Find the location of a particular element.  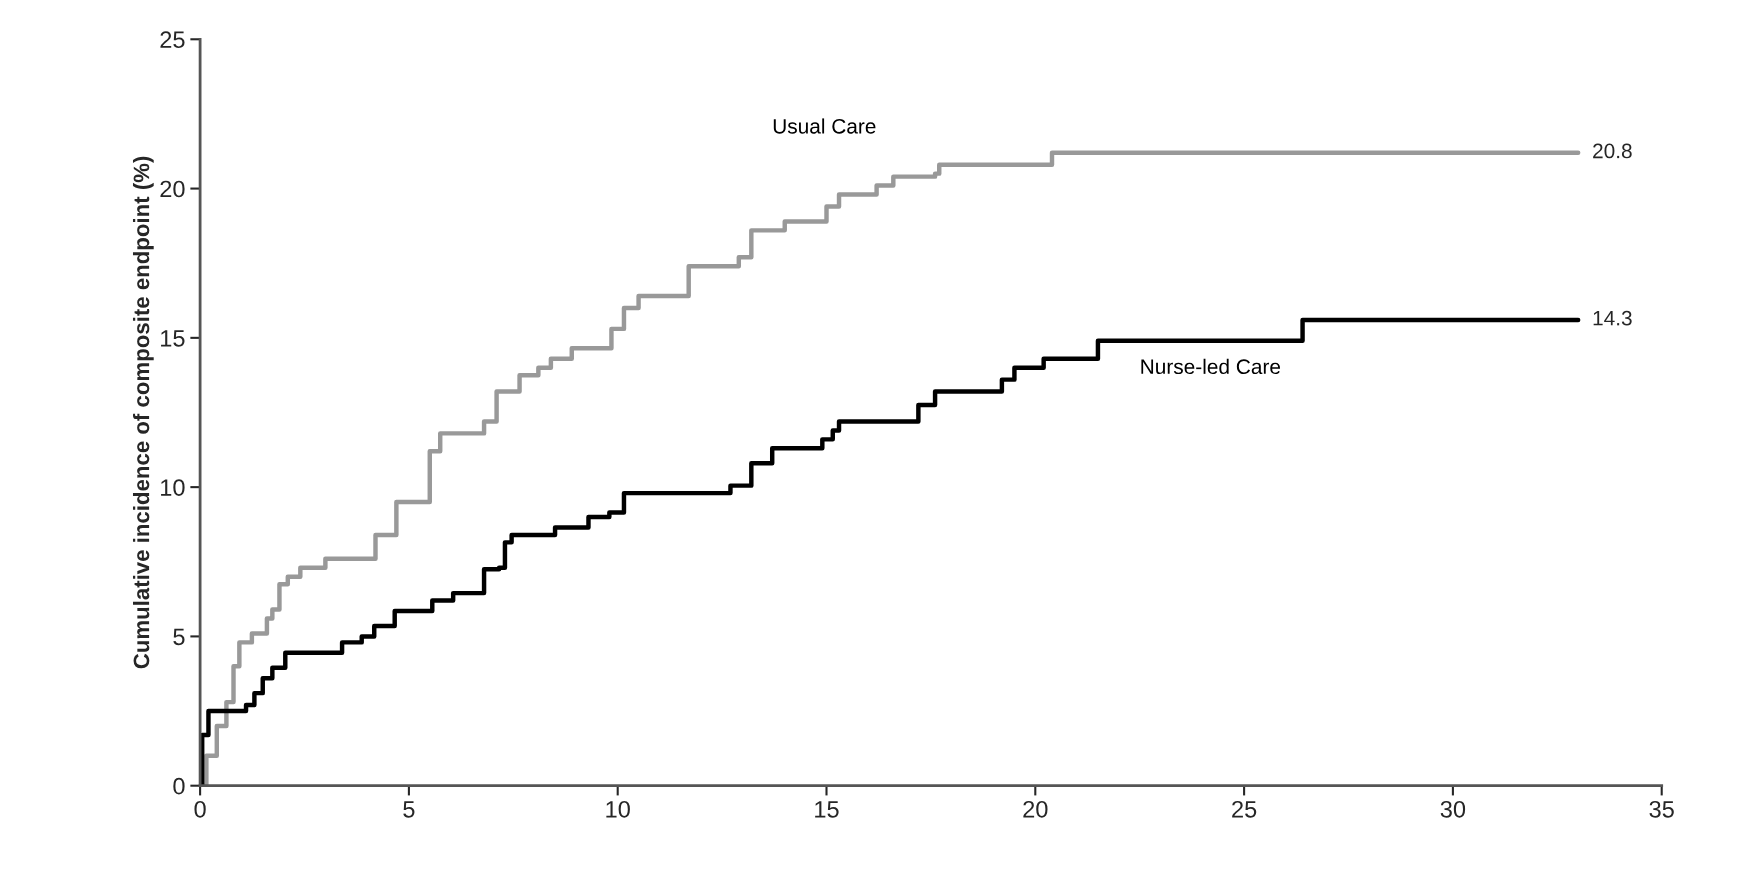

x-tick-label: 0 is located at coordinates (200, 809).